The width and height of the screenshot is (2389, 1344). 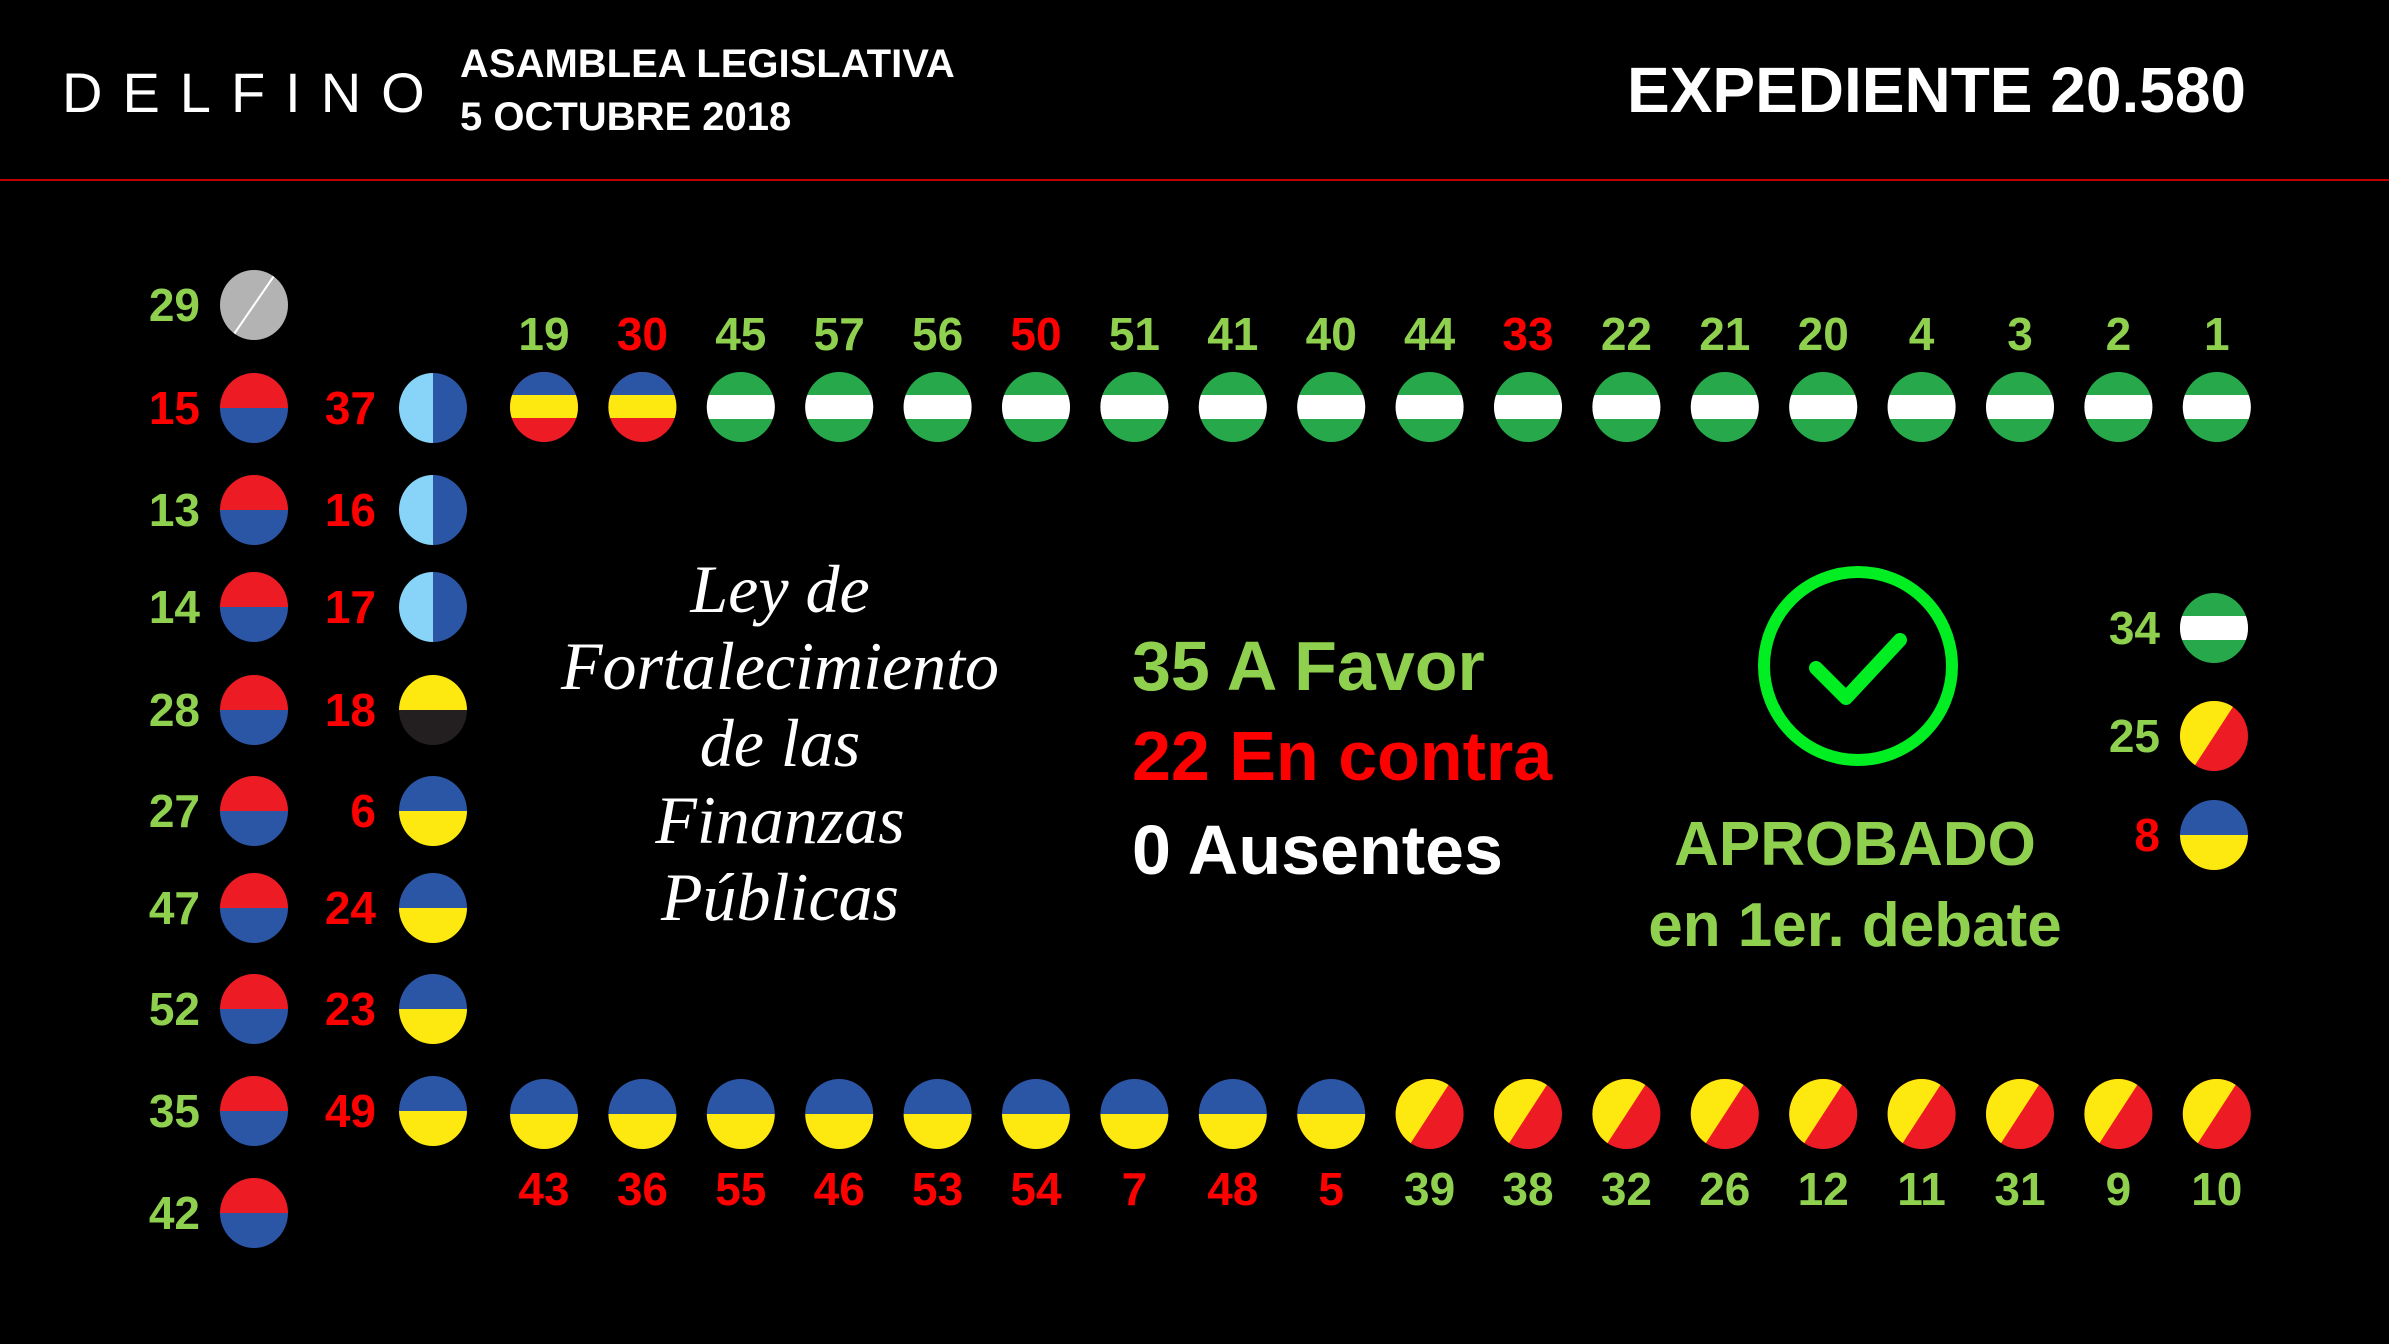 What do you see at coordinates (350, 1009) in the screenshot?
I see `seat-number: 23` at bounding box center [350, 1009].